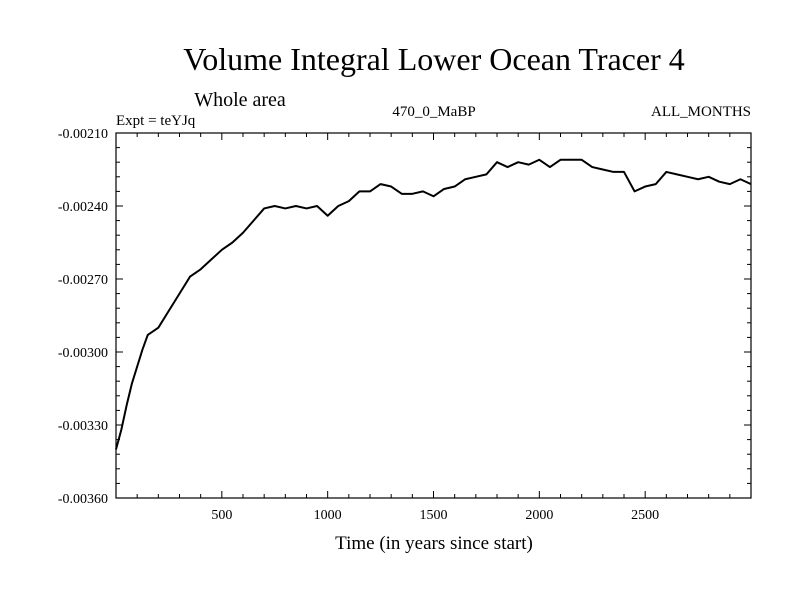  What do you see at coordinates (328, 515) in the screenshot?
I see `x-tick-label: 1000` at bounding box center [328, 515].